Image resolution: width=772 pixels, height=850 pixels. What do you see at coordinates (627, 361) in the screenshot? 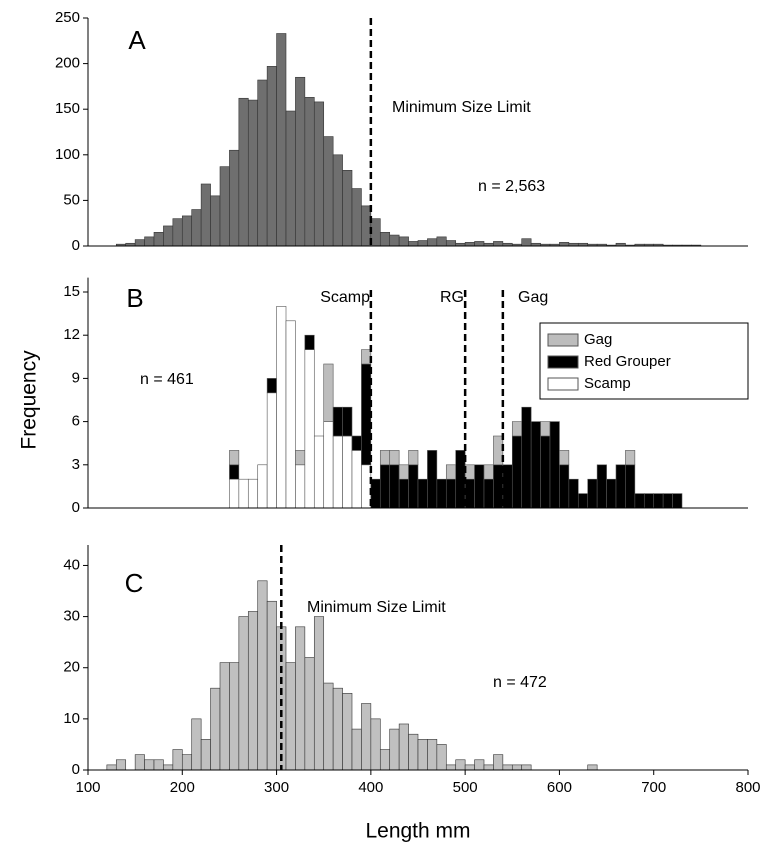
I see `legend-label: Red Grouper` at bounding box center [627, 361].